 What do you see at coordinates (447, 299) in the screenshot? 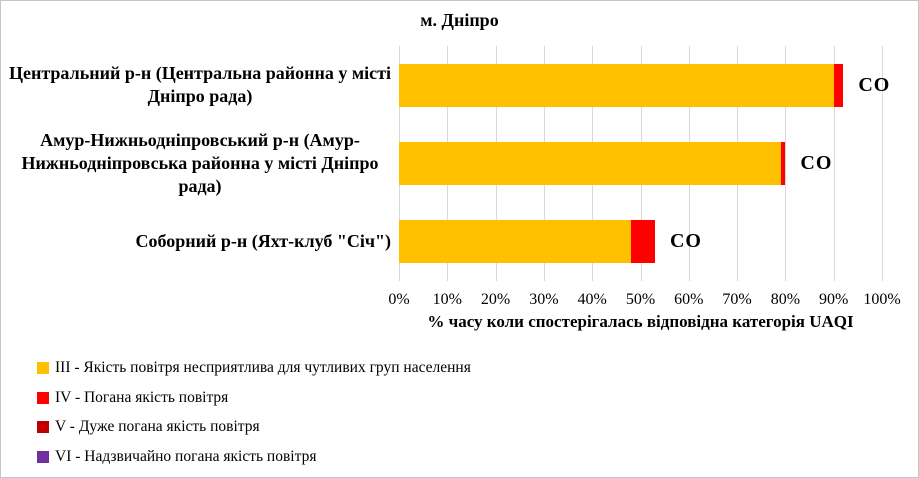
I see `x-tick-label: 10%` at bounding box center [447, 299].